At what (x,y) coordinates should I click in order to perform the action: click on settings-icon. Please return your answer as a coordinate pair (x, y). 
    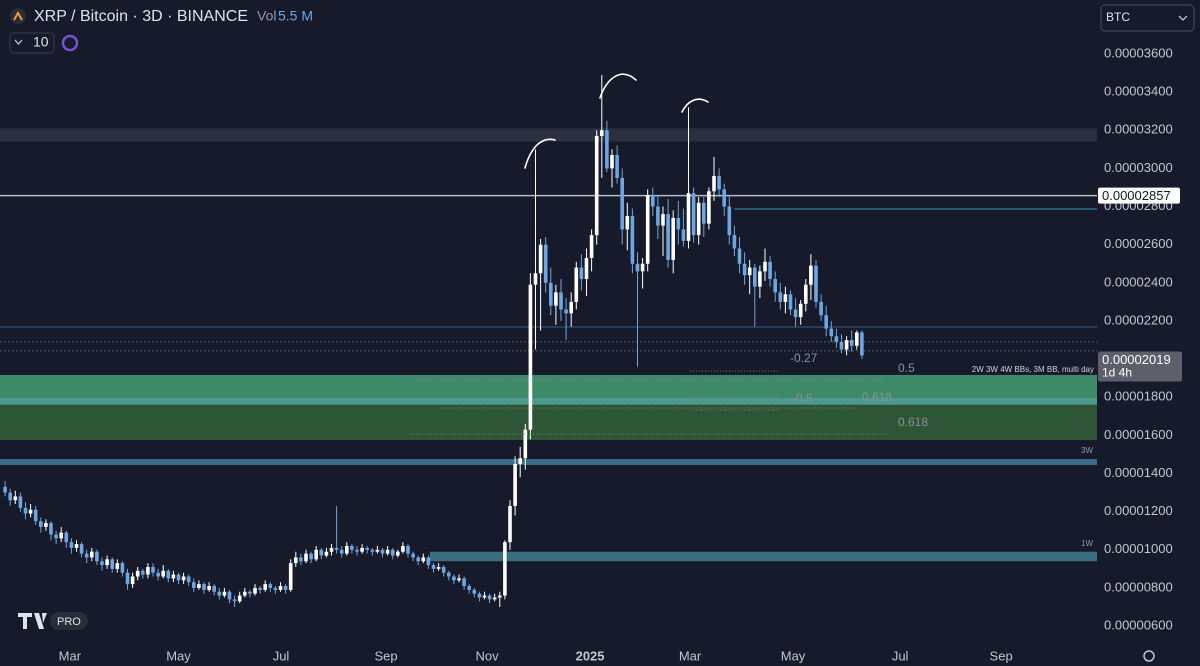
    Looking at the image, I should click on (1149, 656).